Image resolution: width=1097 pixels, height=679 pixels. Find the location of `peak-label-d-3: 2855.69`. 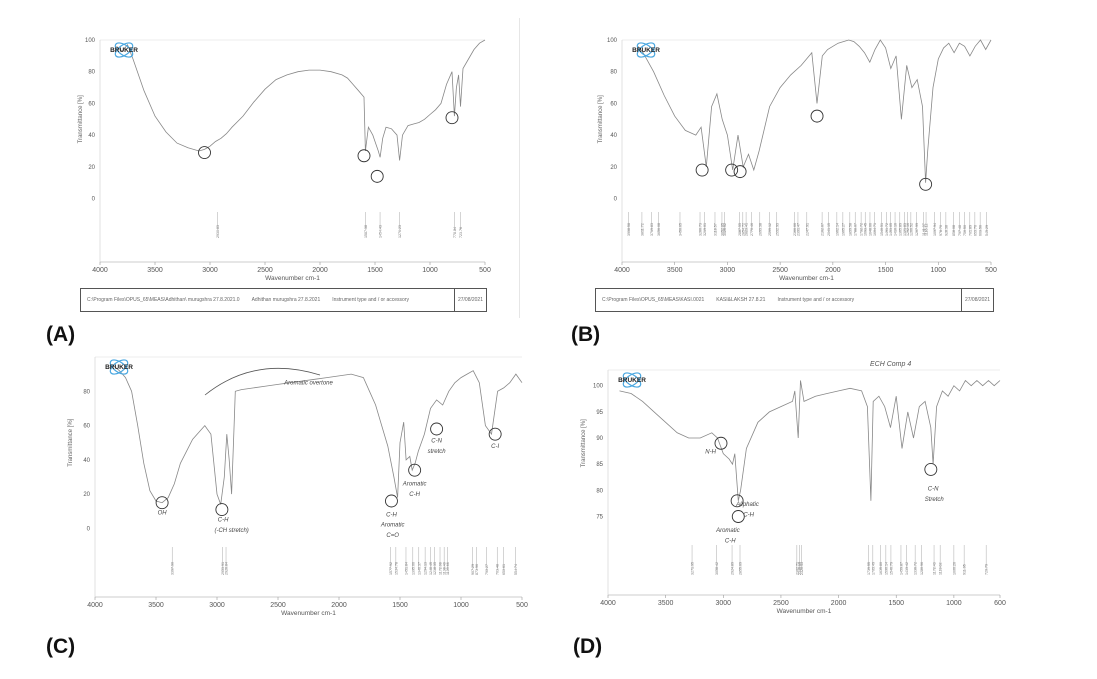

peak-label-d-3: 2855.69 is located at coordinates (741, 568).